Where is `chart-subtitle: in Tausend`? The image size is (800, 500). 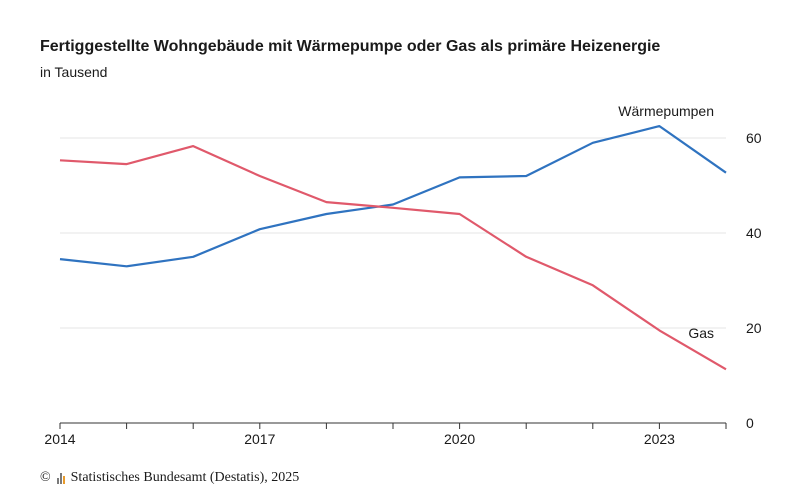 chart-subtitle: in Tausend is located at coordinates (74, 72).